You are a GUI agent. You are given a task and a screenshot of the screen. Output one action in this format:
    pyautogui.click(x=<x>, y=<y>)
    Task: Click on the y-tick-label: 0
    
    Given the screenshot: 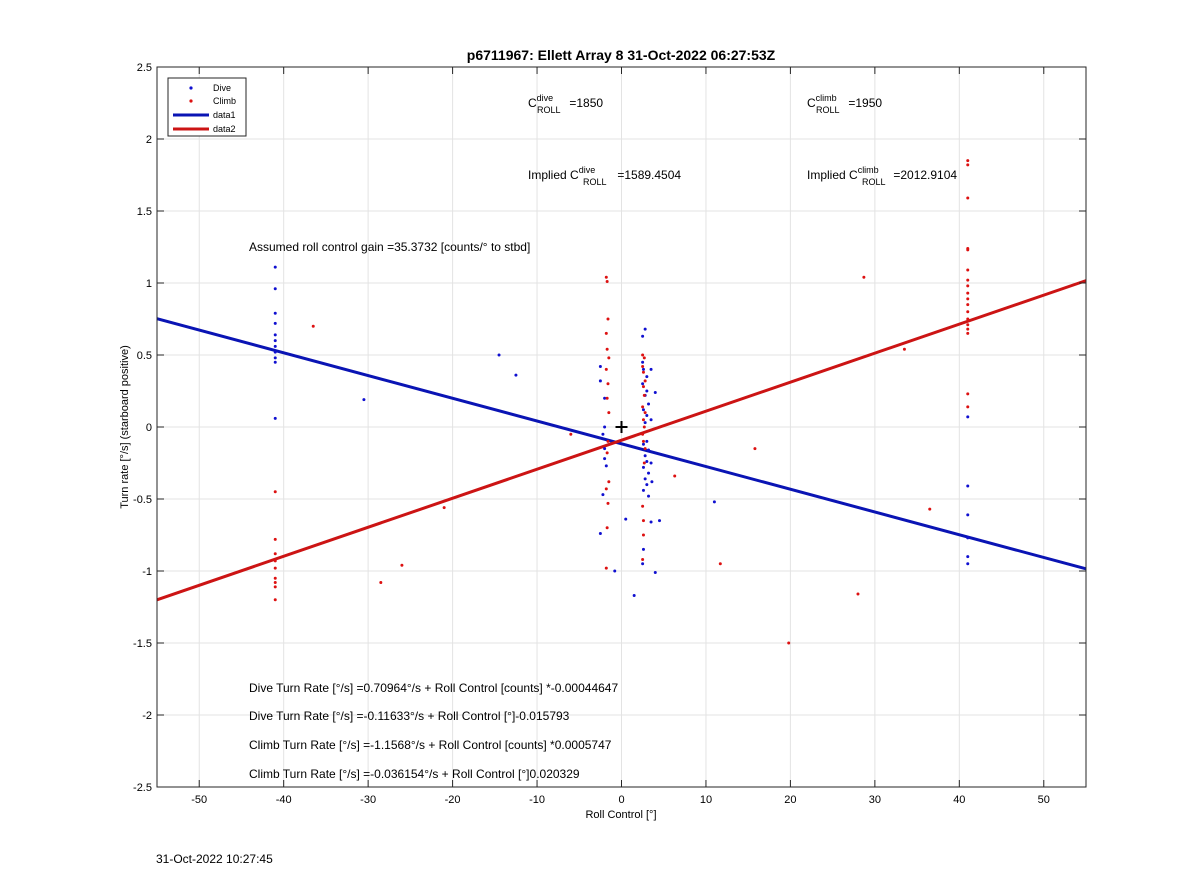 What is the action you would take?
    pyautogui.click(x=149, y=428)
    